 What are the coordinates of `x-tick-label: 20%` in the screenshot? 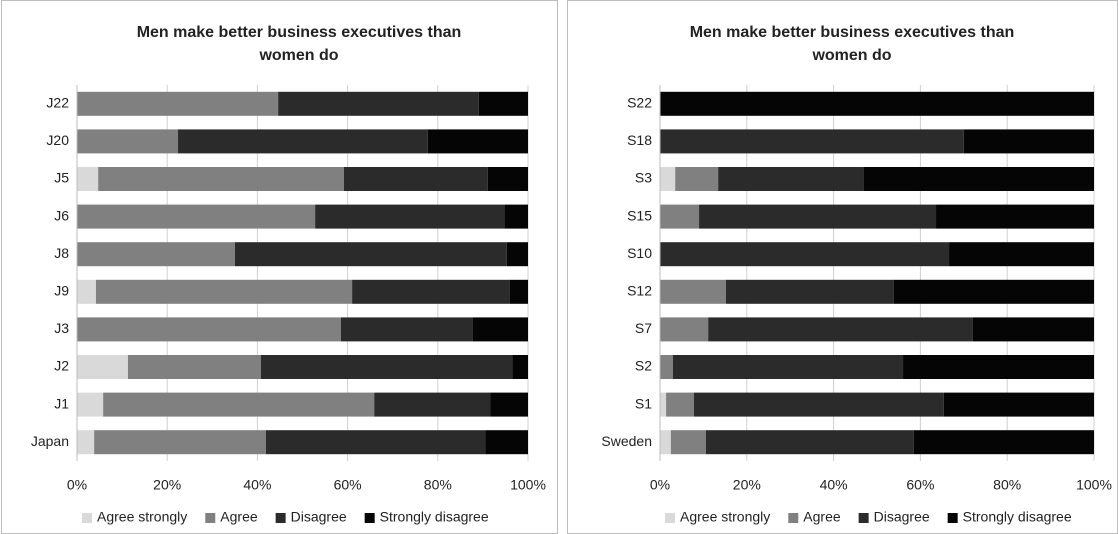 It's located at (747, 485).